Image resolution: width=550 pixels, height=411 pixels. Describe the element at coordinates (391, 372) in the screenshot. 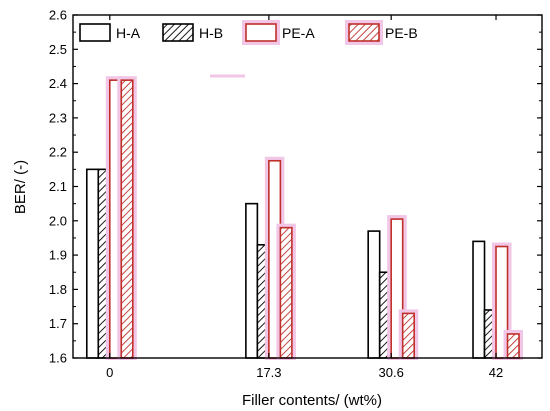

I see `x-tick-label: 30.6` at that location.